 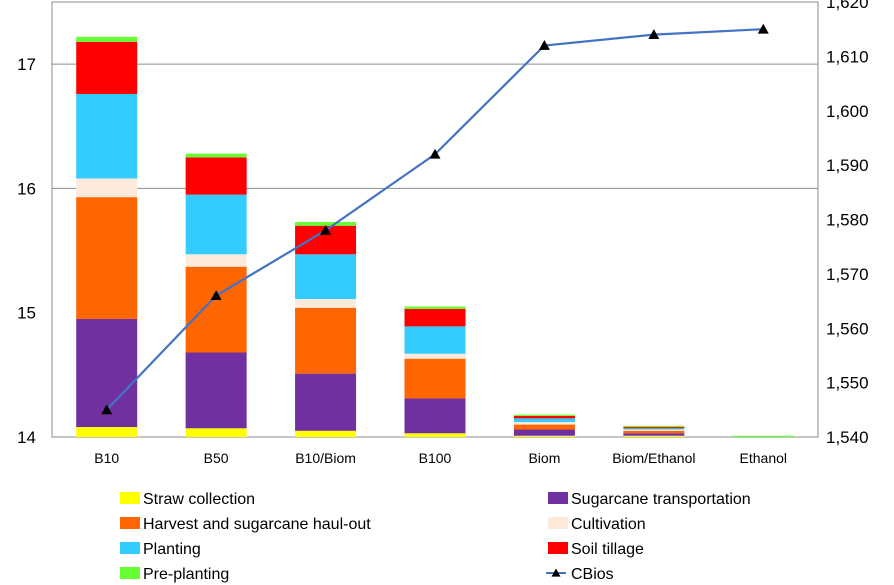 I want to click on right-tick-label: 1,590, so click(x=847, y=165).